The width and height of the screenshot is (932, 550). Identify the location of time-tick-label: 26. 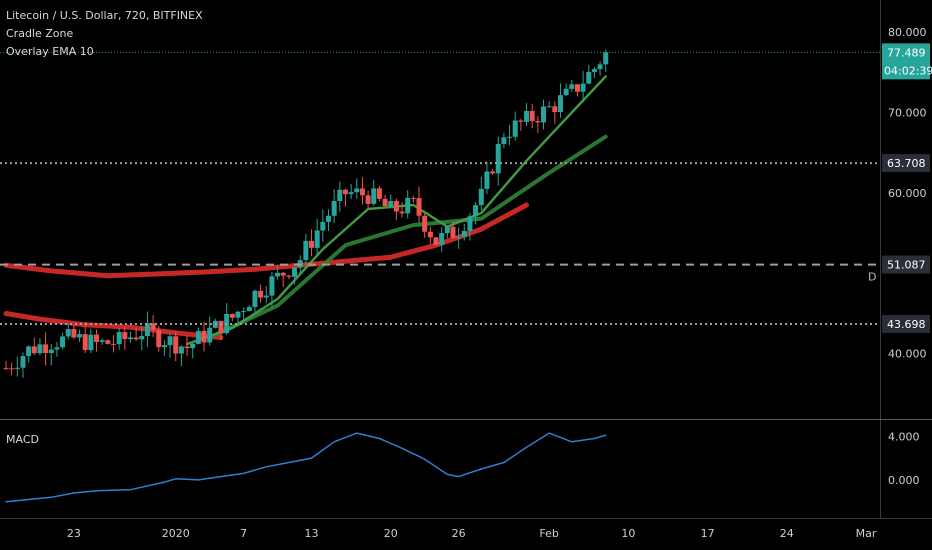
(459, 533).